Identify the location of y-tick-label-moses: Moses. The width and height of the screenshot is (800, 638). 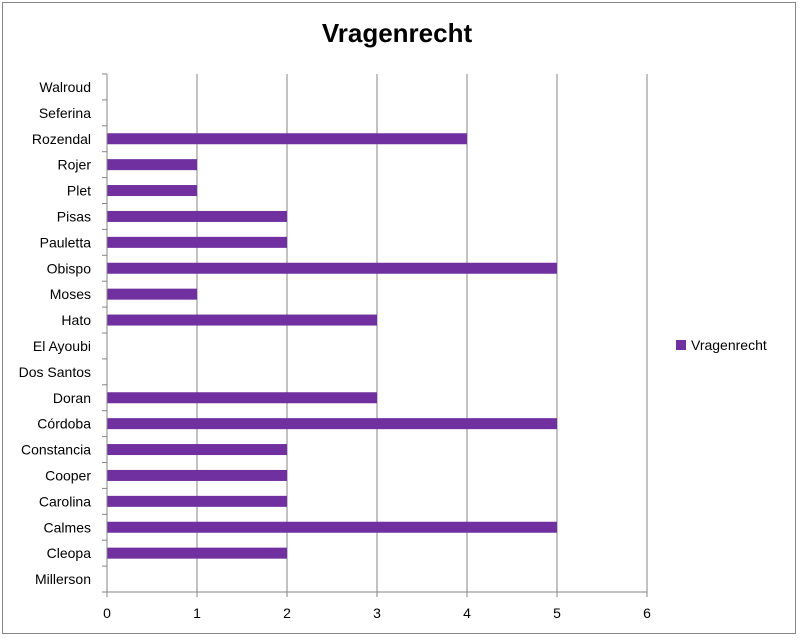
(70, 294).